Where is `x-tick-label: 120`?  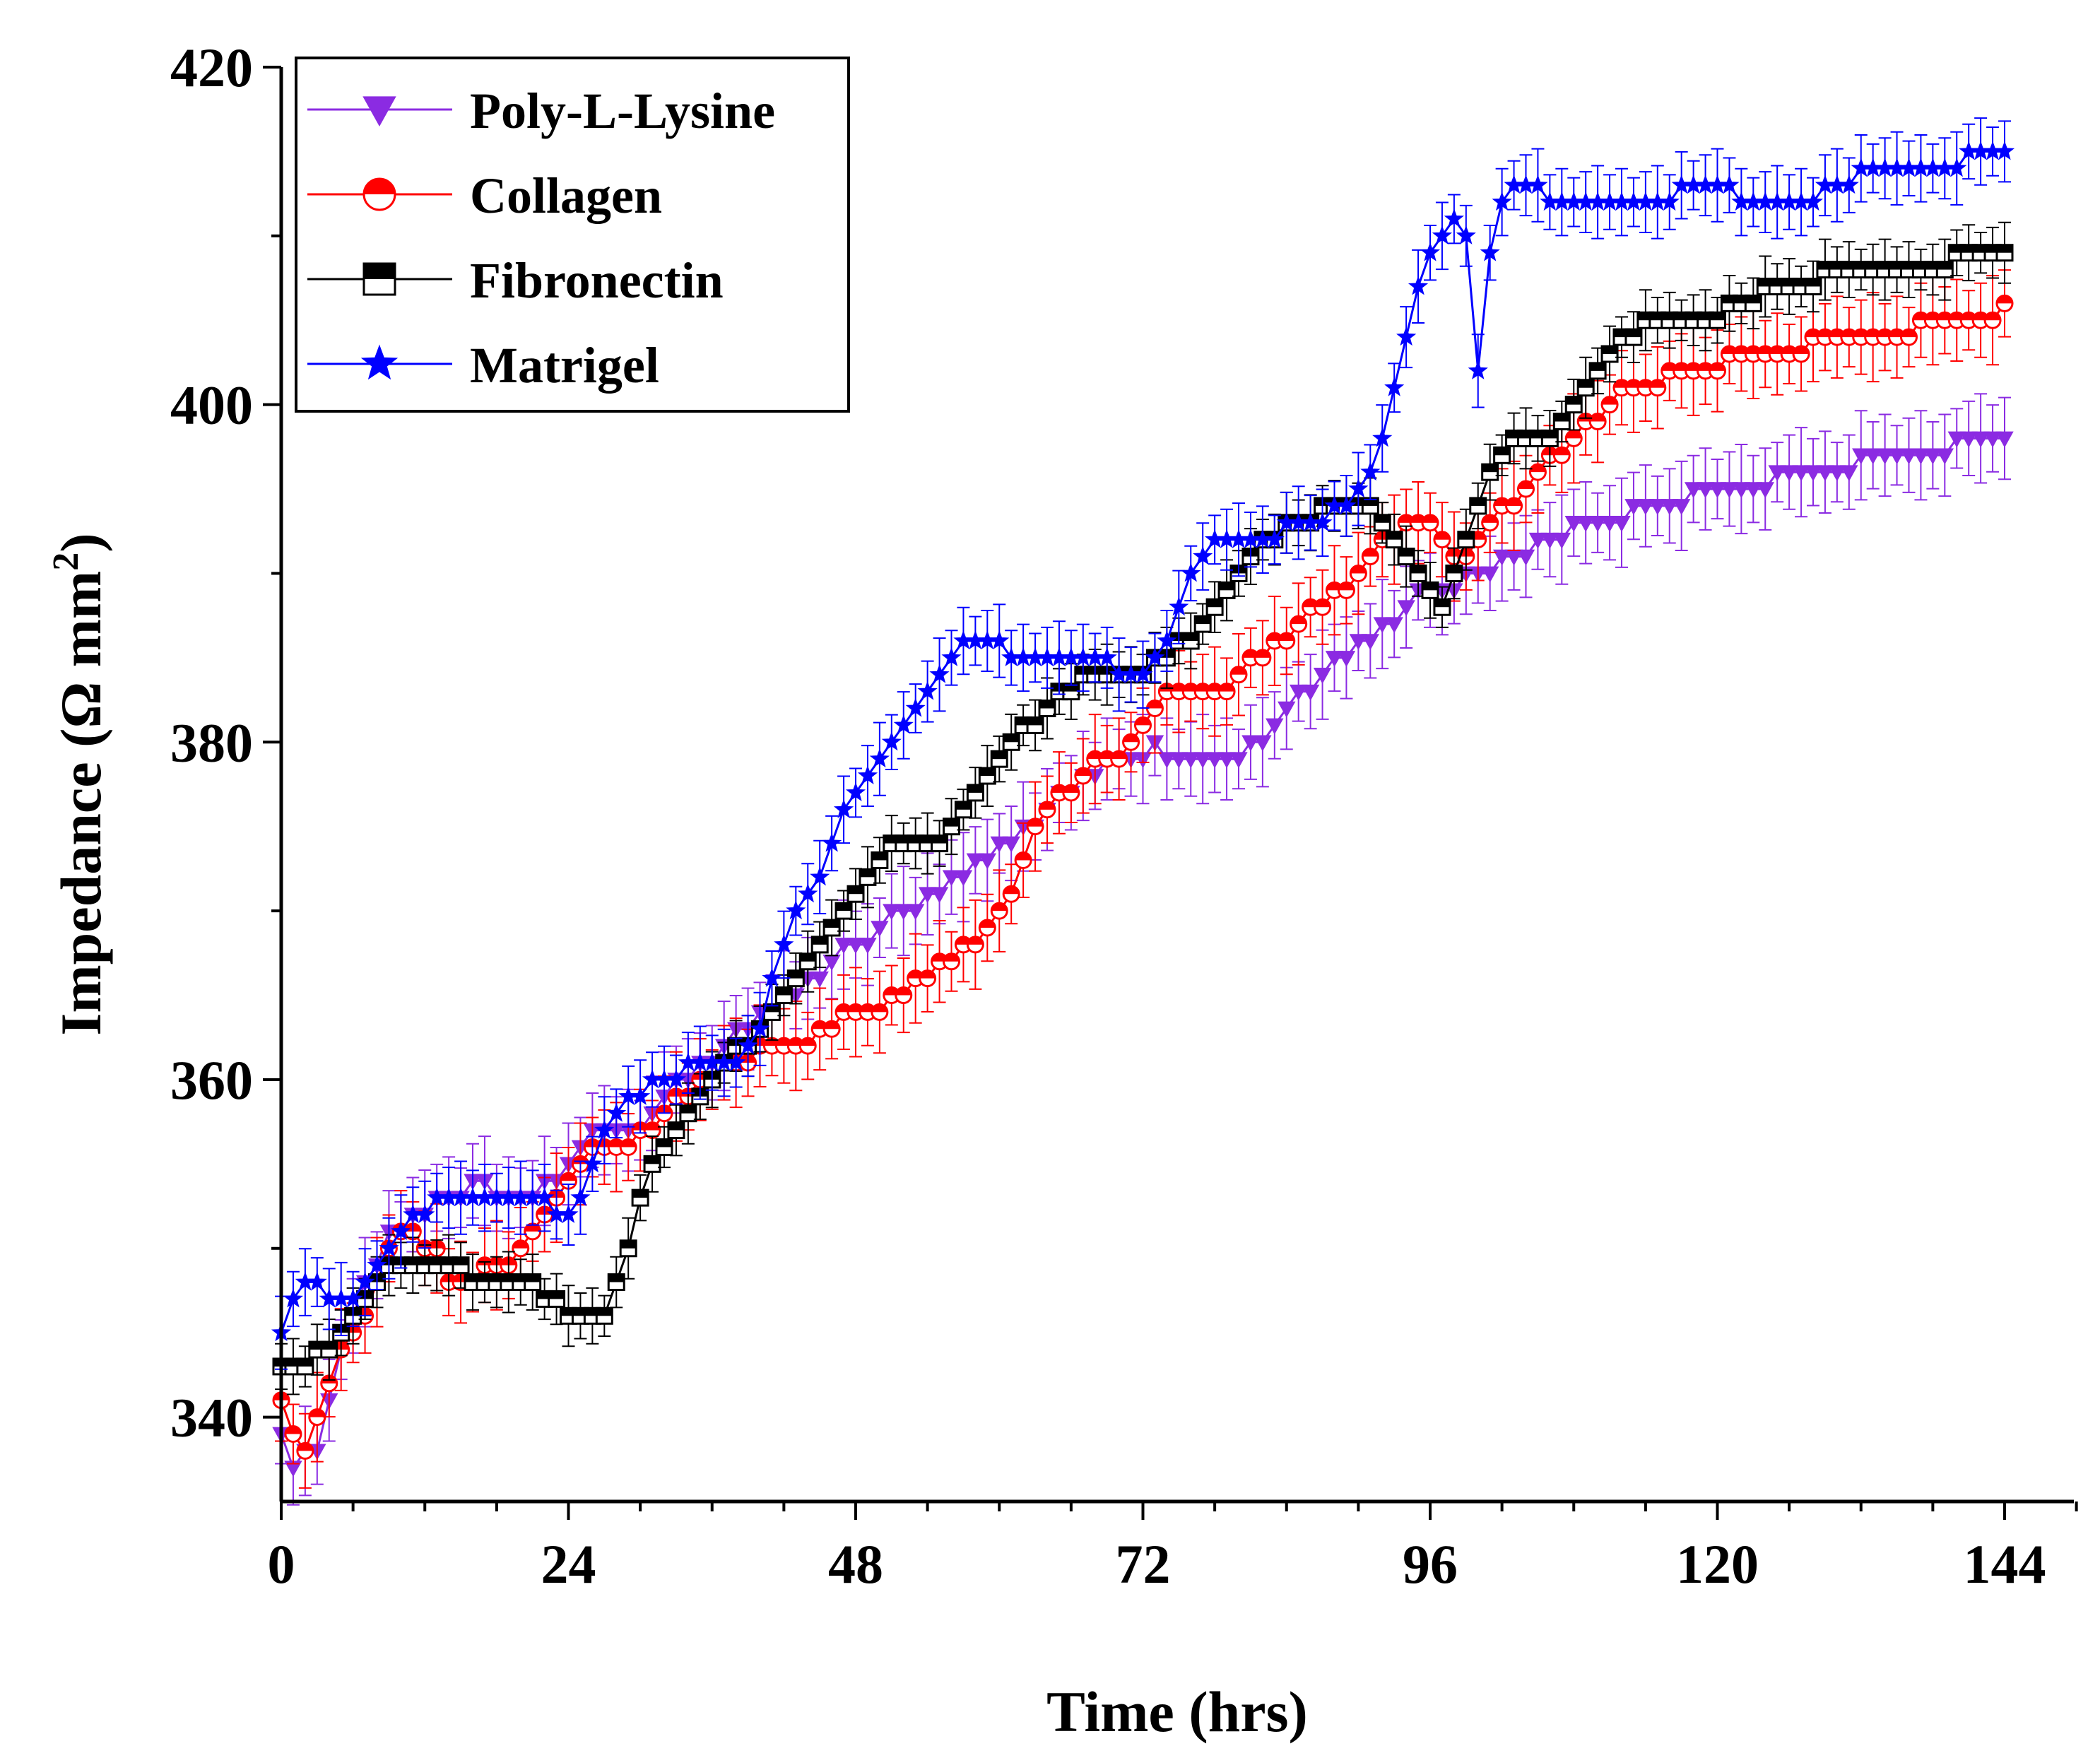 x-tick-label: 120 is located at coordinates (1717, 1564).